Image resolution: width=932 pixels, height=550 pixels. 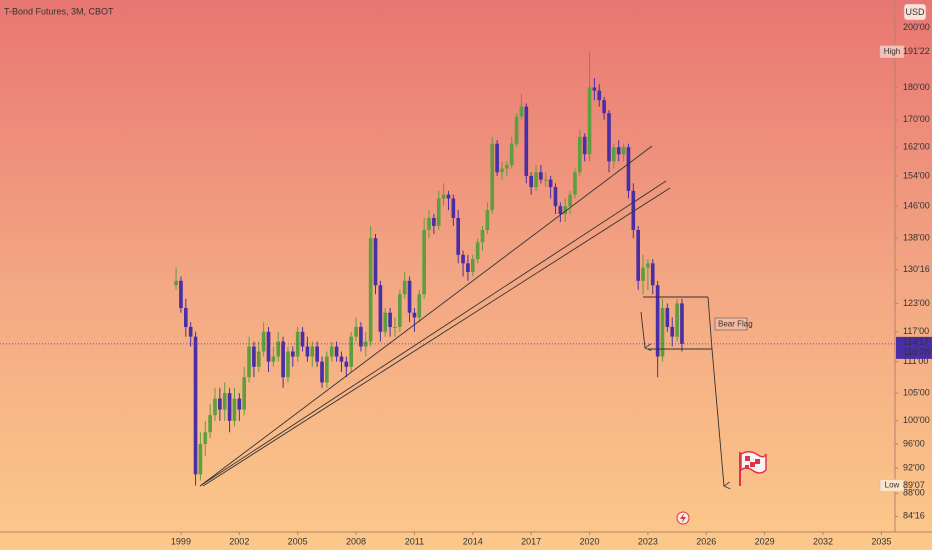 What do you see at coordinates (683, 518) in the screenshot?
I see `event-icon` at bounding box center [683, 518].